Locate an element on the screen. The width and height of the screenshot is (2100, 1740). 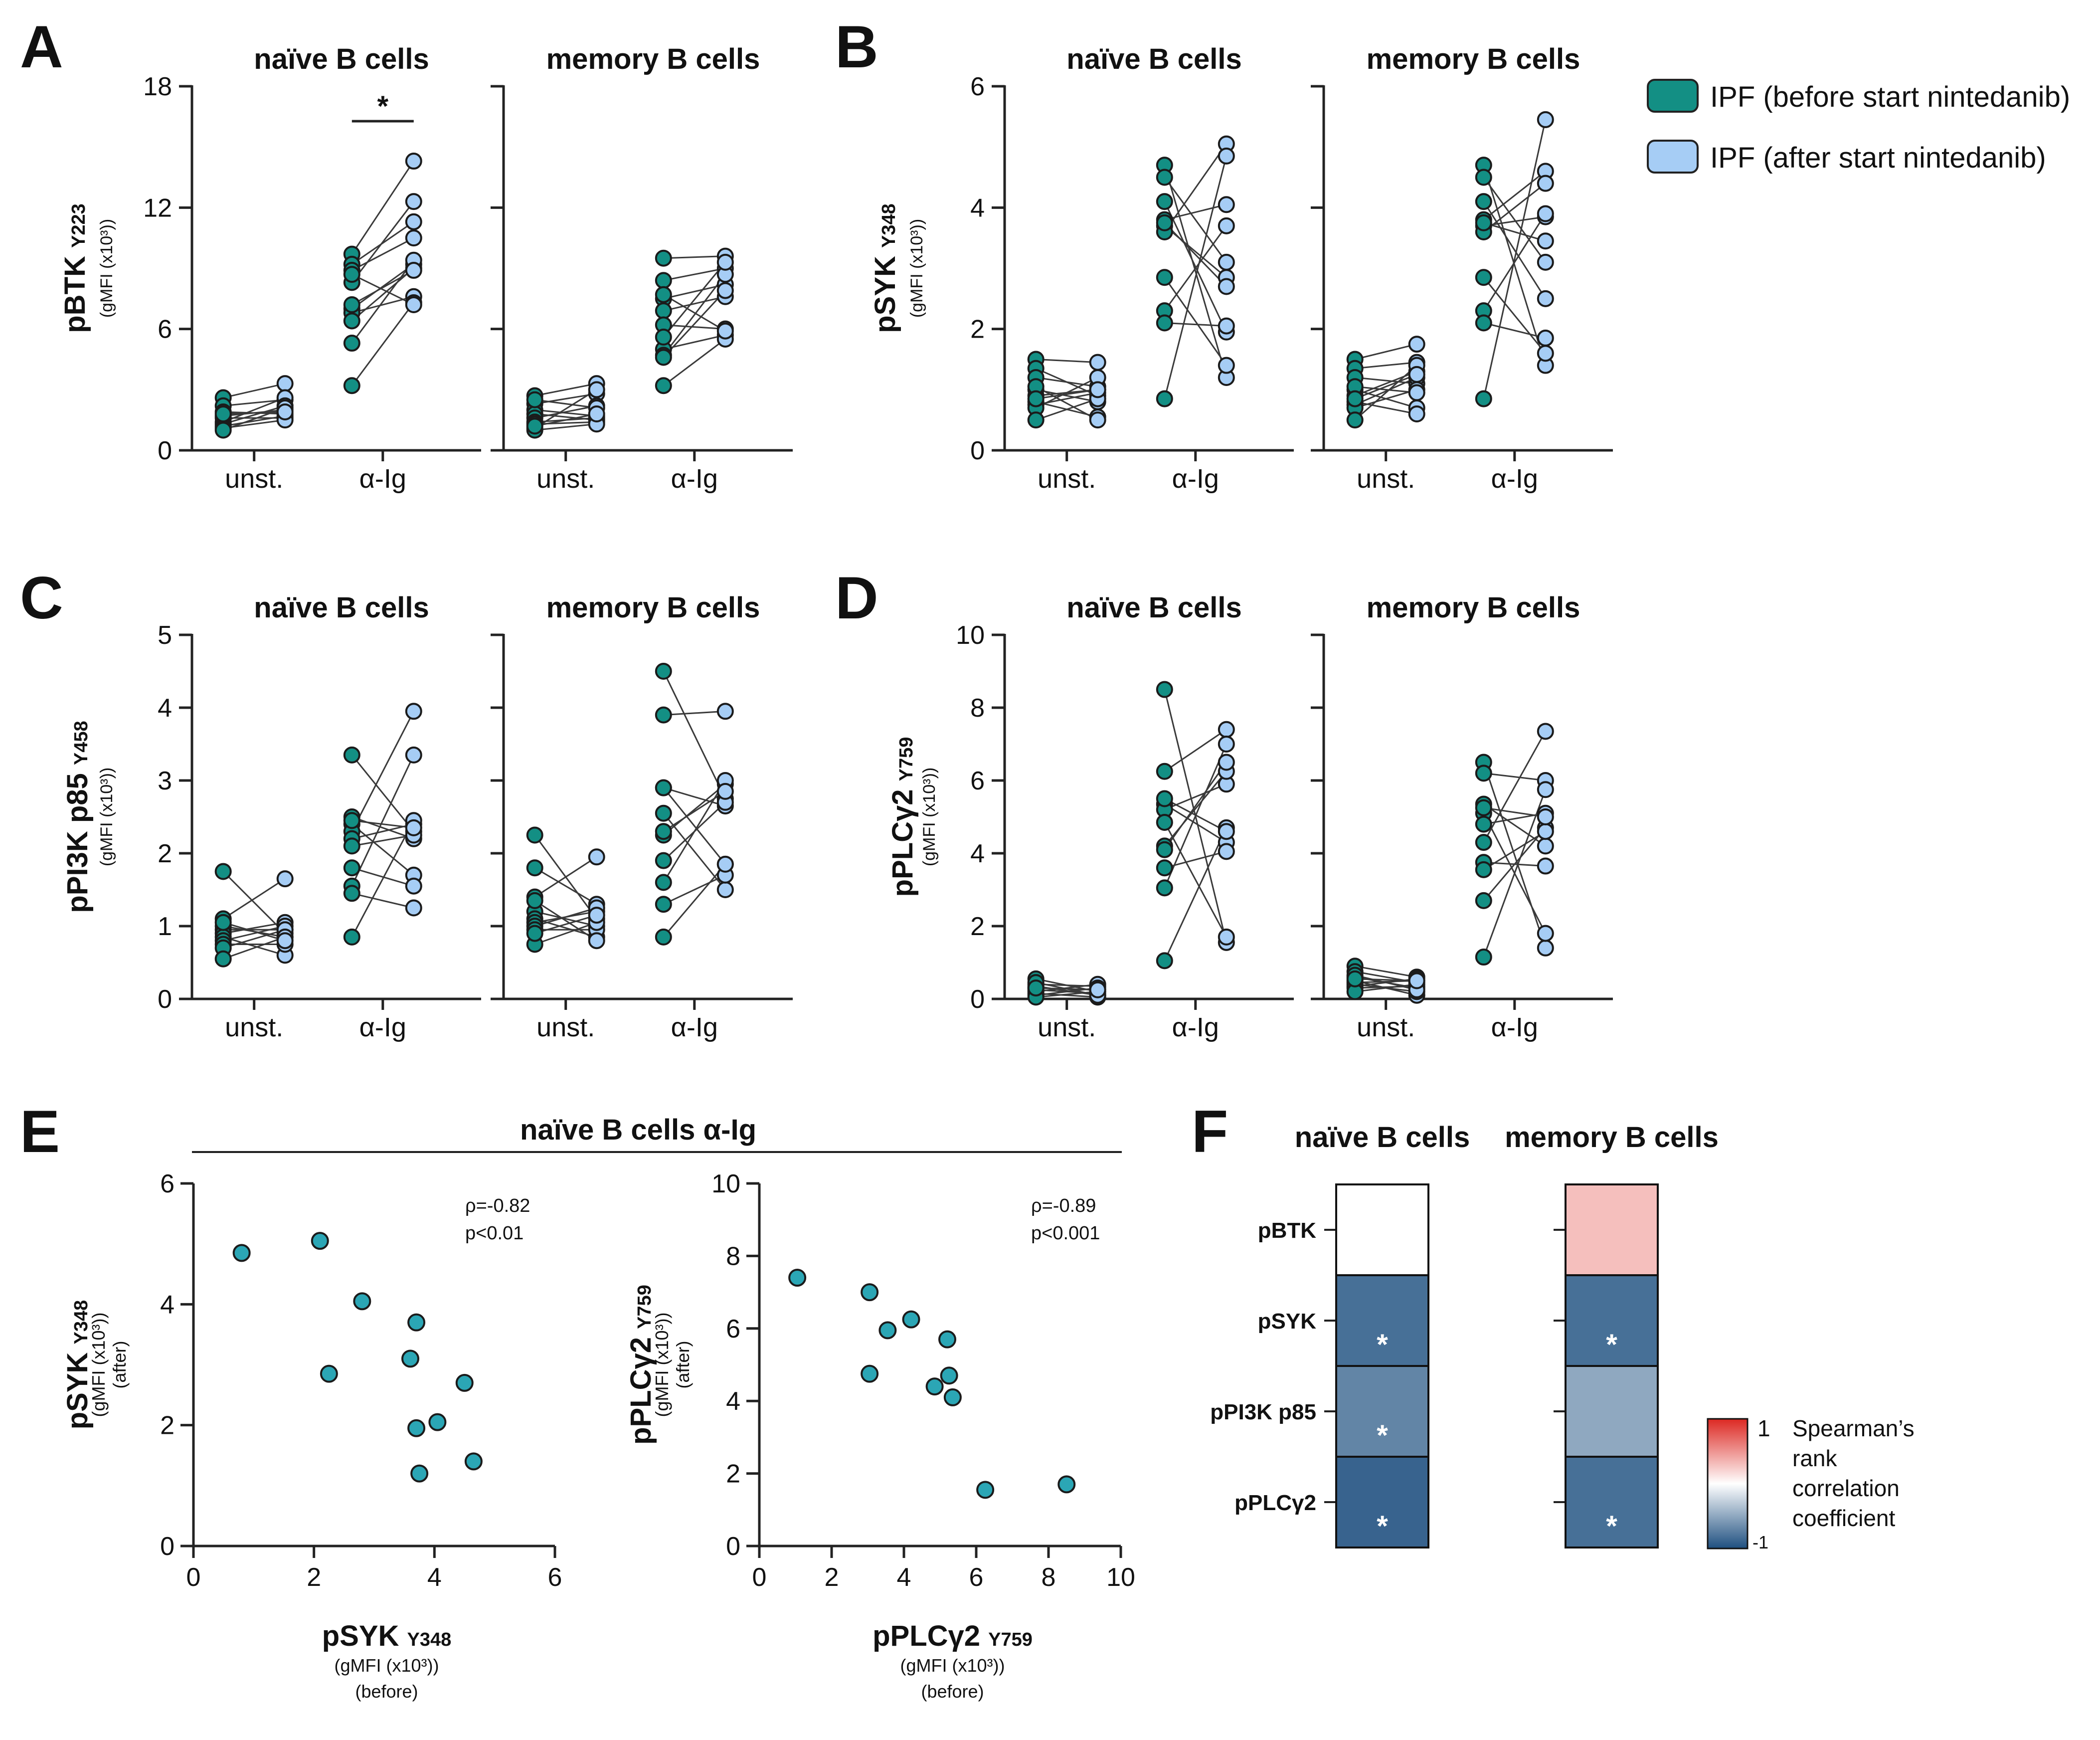
x-tick-label: 6 is located at coordinates (555, 1577).